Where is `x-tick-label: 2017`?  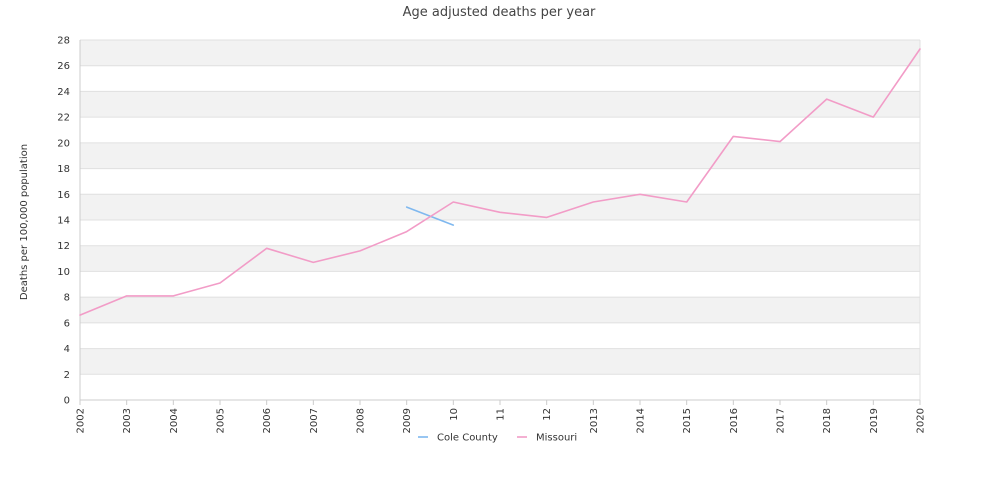
x-tick-label: 2017 is located at coordinates (781, 420).